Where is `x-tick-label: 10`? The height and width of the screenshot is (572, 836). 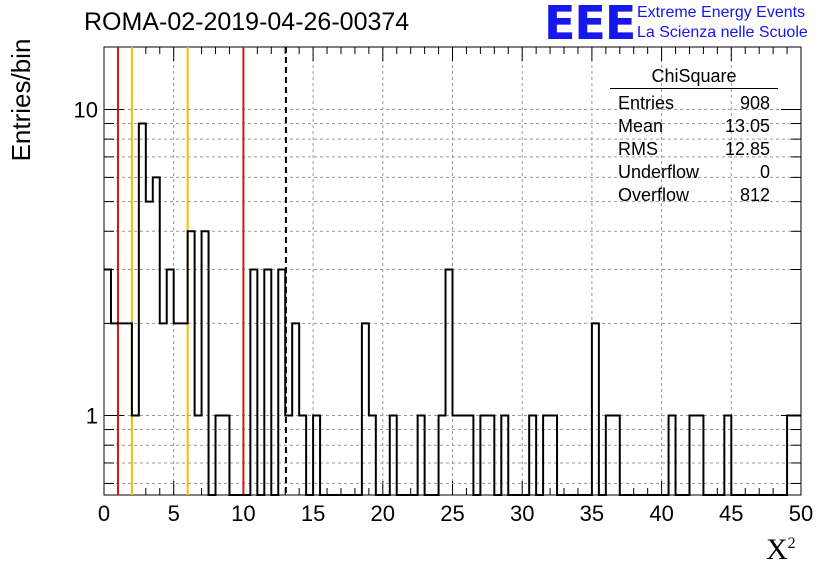 x-tick-label: 10 is located at coordinates (243, 513).